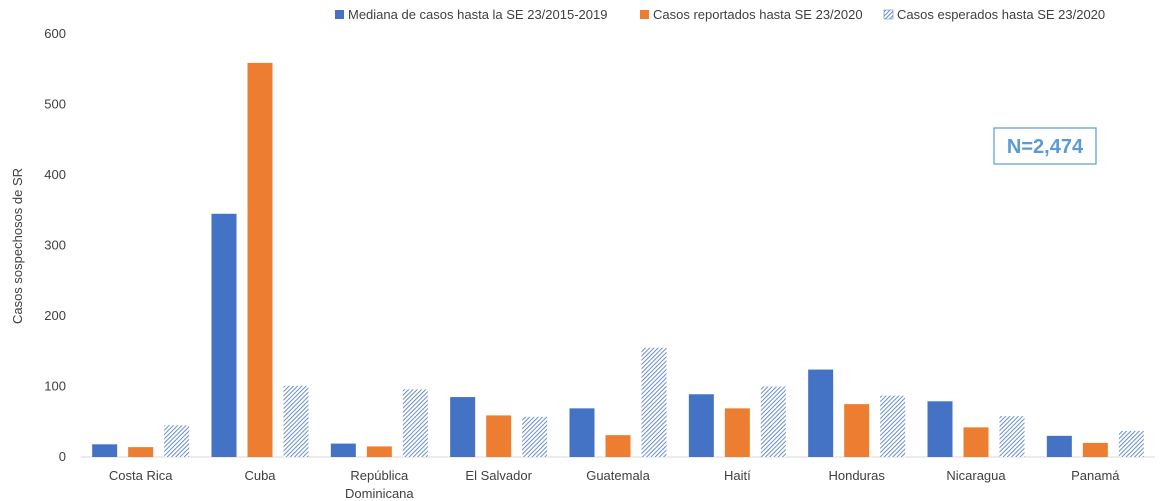 This screenshot has height=501, width=1162. What do you see at coordinates (758, 14) in the screenshot?
I see `legend-label-reported: Casos reportados hasta SE 23/2020` at bounding box center [758, 14].